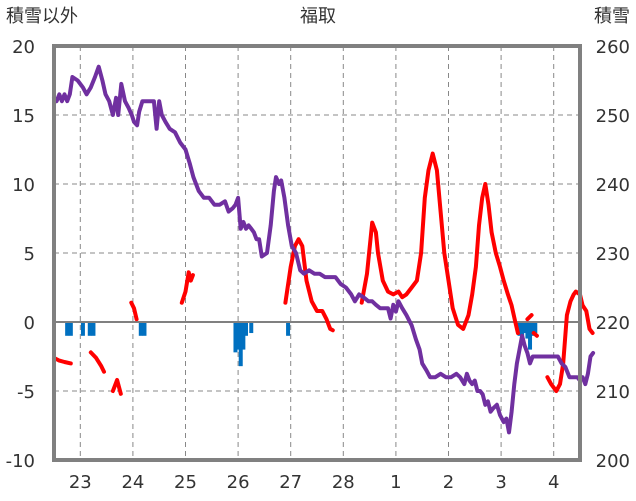 The height and width of the screenshot is (501, 636). I want to click on left-y-tick-label: 5, so click(29, 254).